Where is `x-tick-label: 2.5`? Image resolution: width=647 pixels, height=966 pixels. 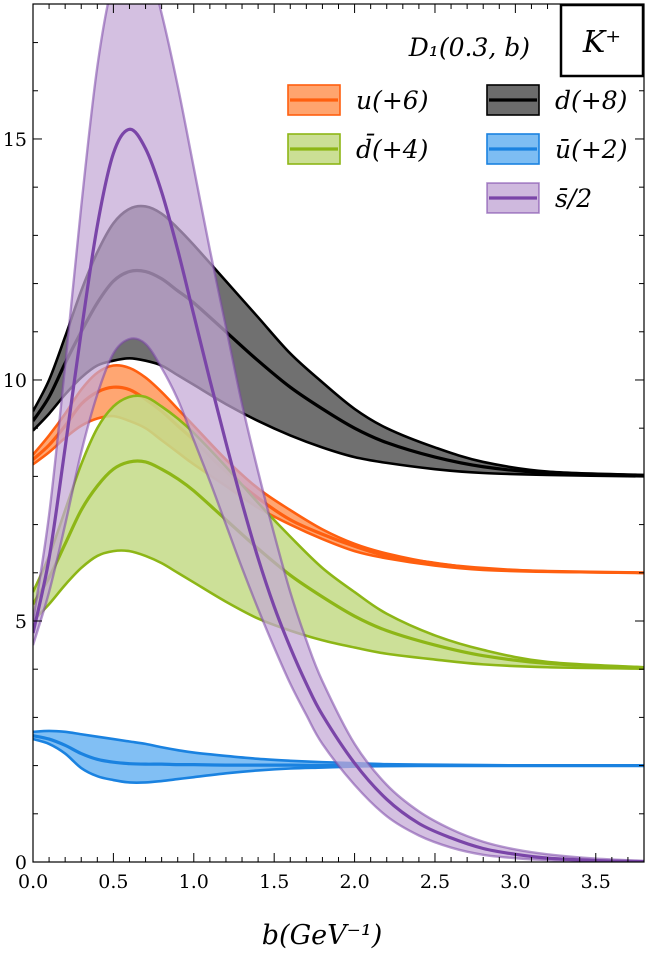 x-tick-label: 2.5 is located at coordinates (435, 882).